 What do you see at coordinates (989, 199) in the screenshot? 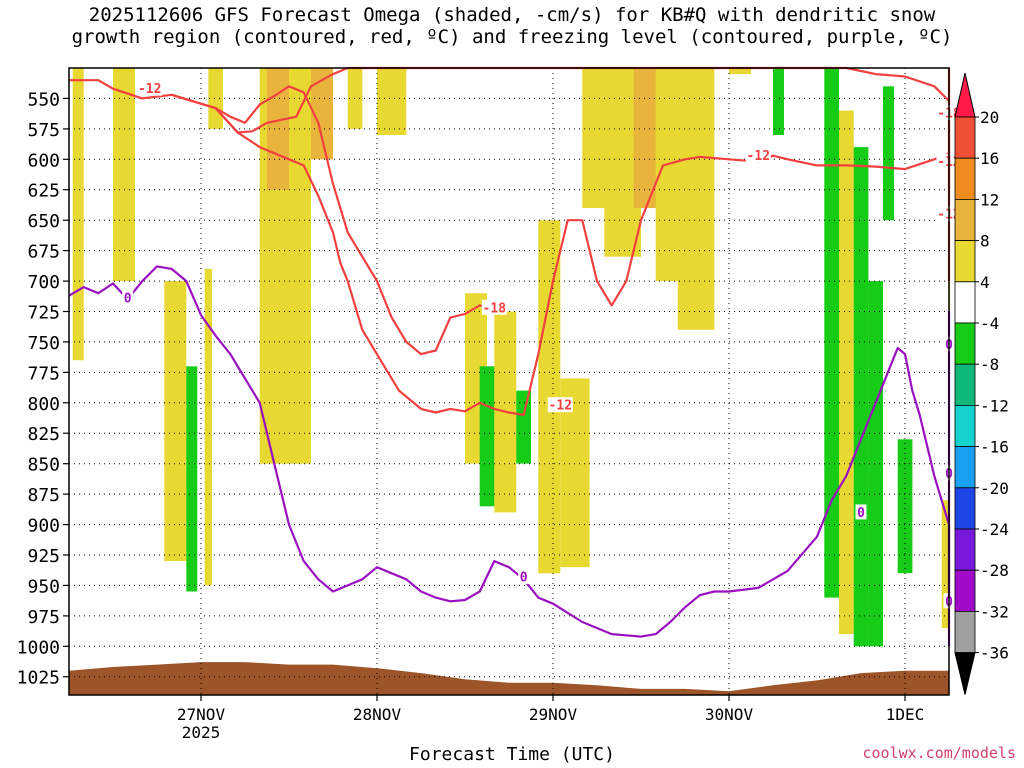
I see `colorbar-label: 12` at bounding box center [989, 199].